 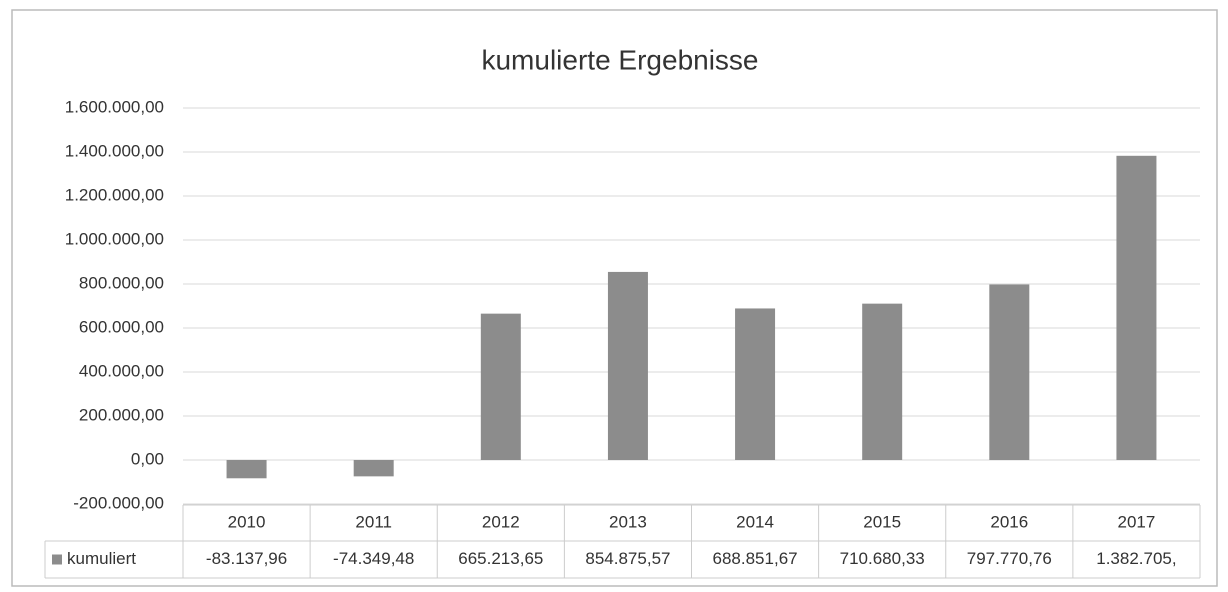 I want to click on chart-title: kumulierte Ergebnisse, so click(x=619, y=59).